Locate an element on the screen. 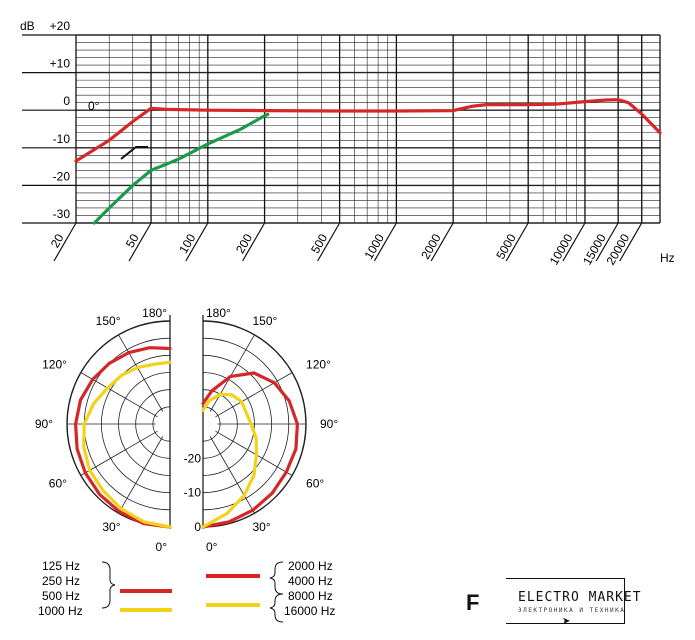 The image size is (695, 640). polar-radial-label: -20 is located at coordinates (193, 458).